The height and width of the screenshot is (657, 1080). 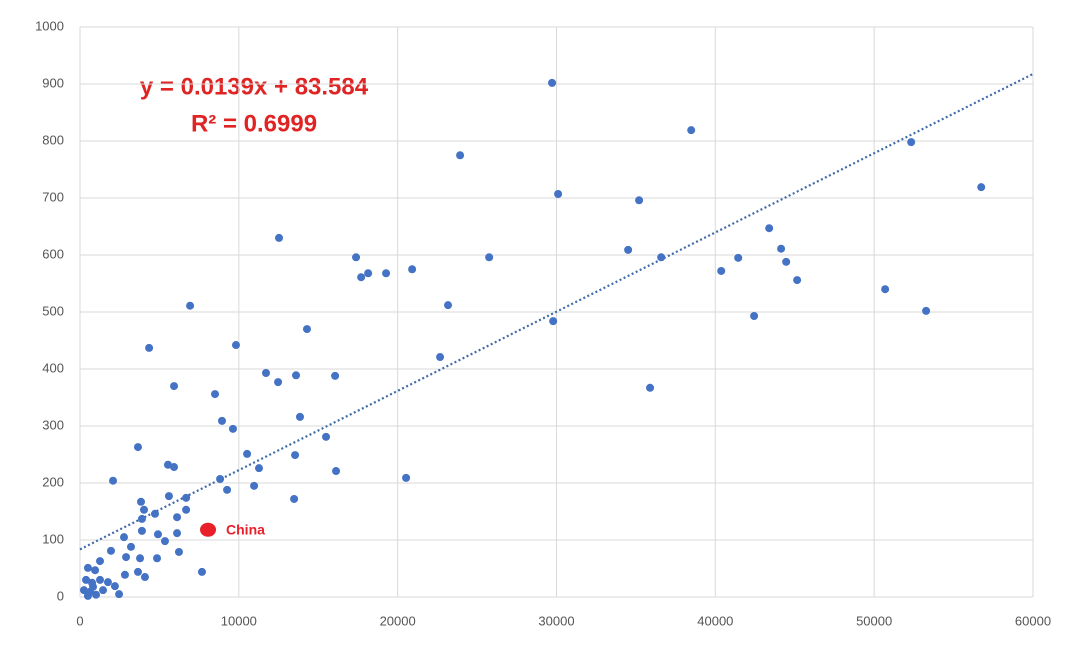 I want to click on y-tick-label: 600, so click(x=53, y=253).